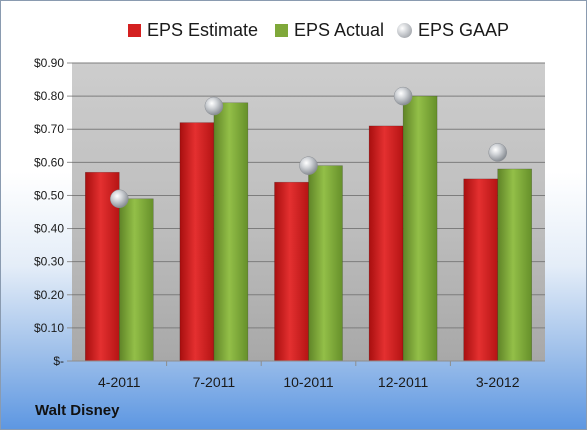 This screenshot has width=587, height=430. What do you see at coordinates (49, 63) in the screenshot?
I see `y-tick-label: $0.90` at bounding box center [49, 63].